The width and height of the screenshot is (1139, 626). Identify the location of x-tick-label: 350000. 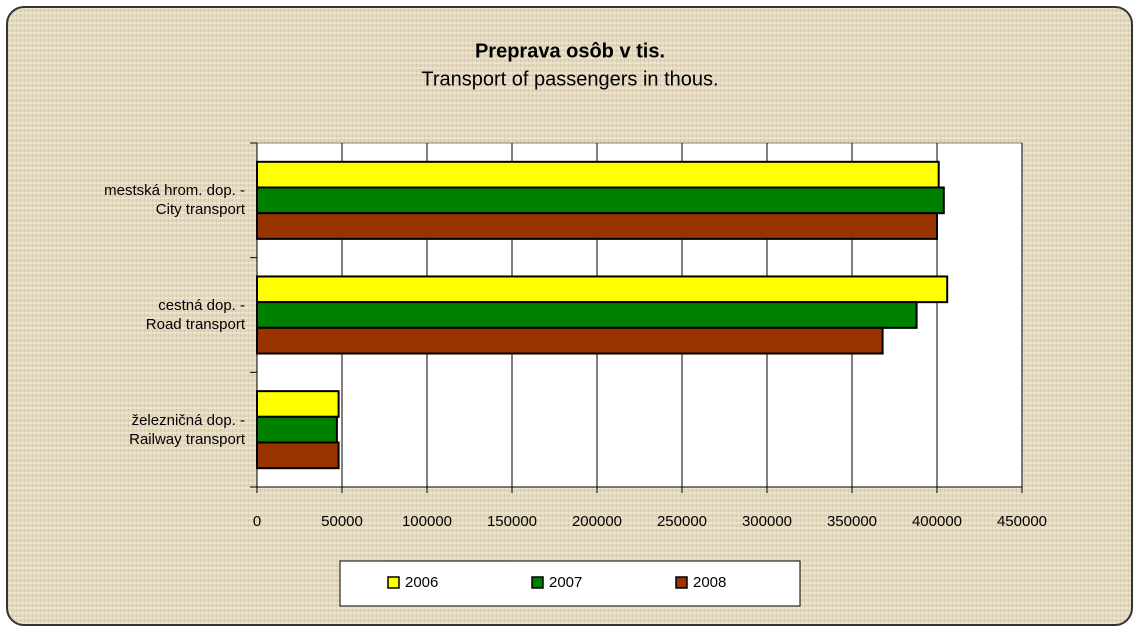
(852, 521).